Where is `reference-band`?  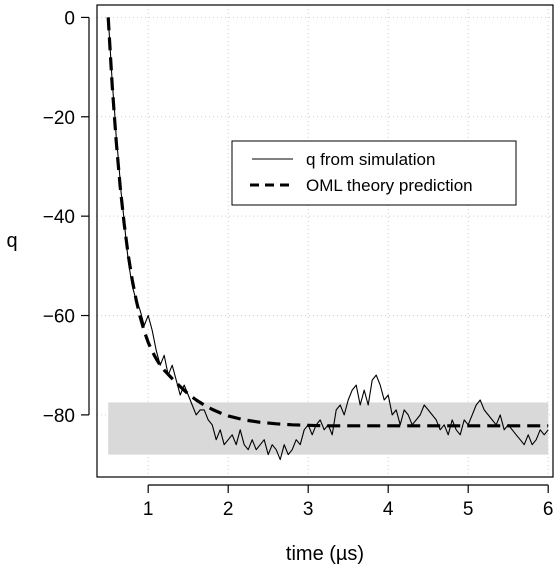
reference-band is located at coordinates (328, 428).